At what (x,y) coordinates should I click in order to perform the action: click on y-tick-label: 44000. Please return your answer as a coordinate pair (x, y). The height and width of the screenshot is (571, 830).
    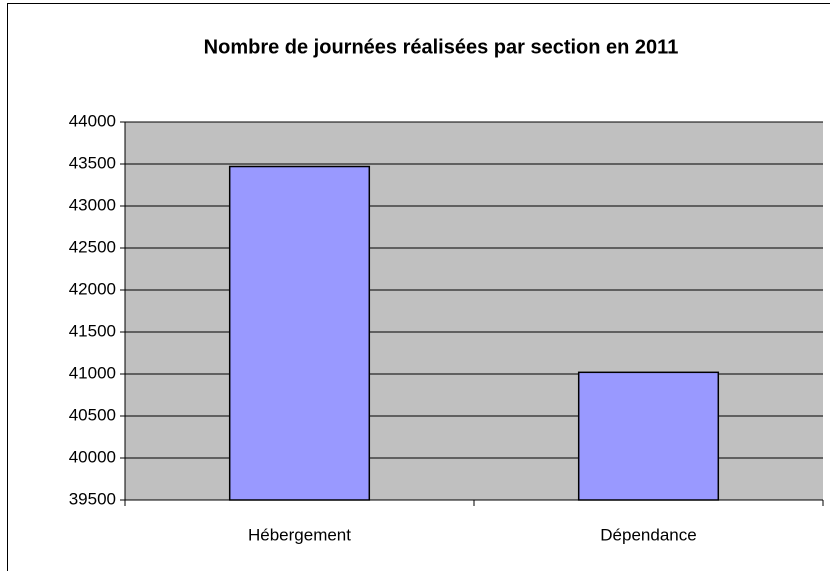
    Looking at the image, I should click on (92, 120).